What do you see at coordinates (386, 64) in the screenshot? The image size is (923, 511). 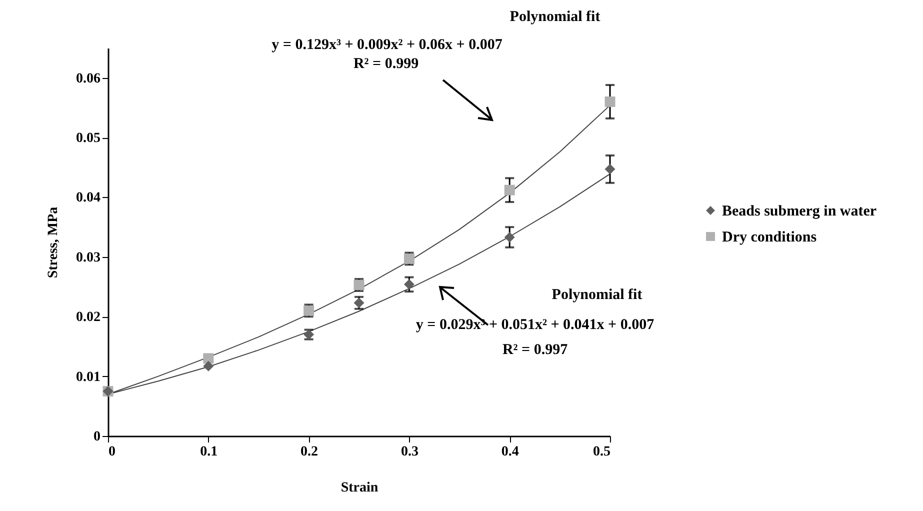 I see `annotation: R² = 0.999` at bounding box center [386, 64].